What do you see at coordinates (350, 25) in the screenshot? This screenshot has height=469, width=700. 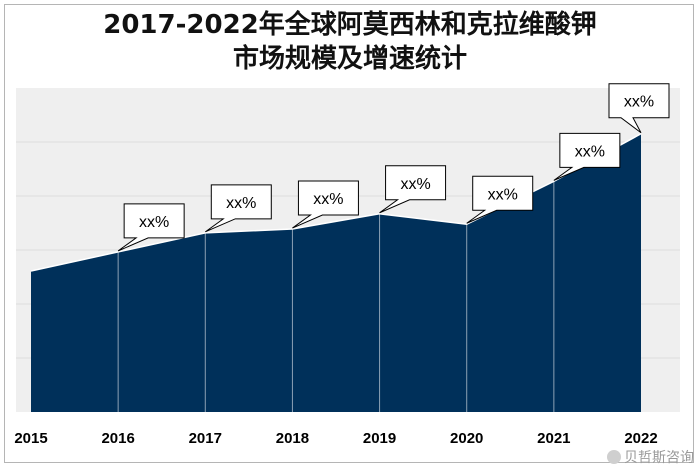 I see `chart-title-line-1: 2017-2022年全球阿莫西林和克拉维酸钾` at bounding box center [350, 25].